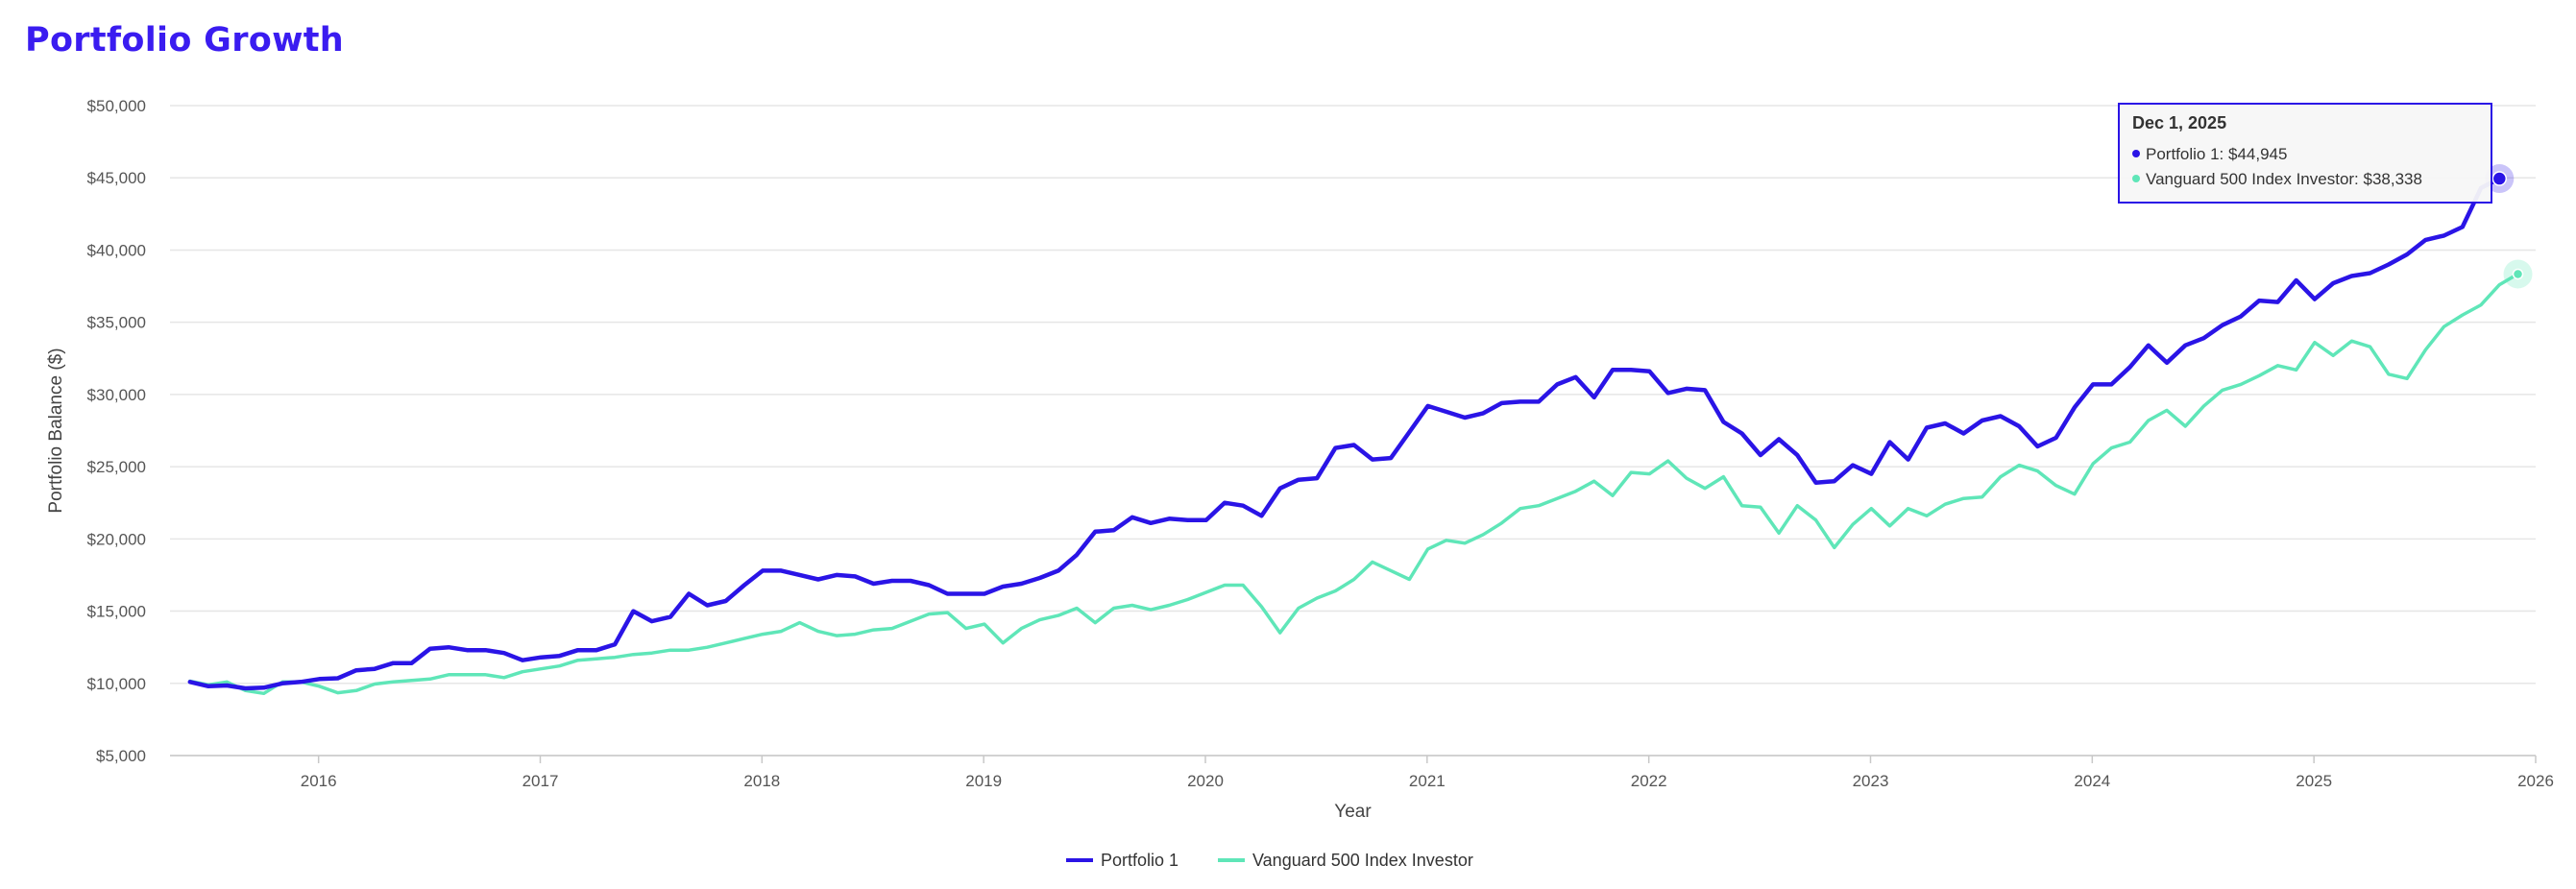  I want to click on page-title: Portfolio Growth, so click(185, 40).